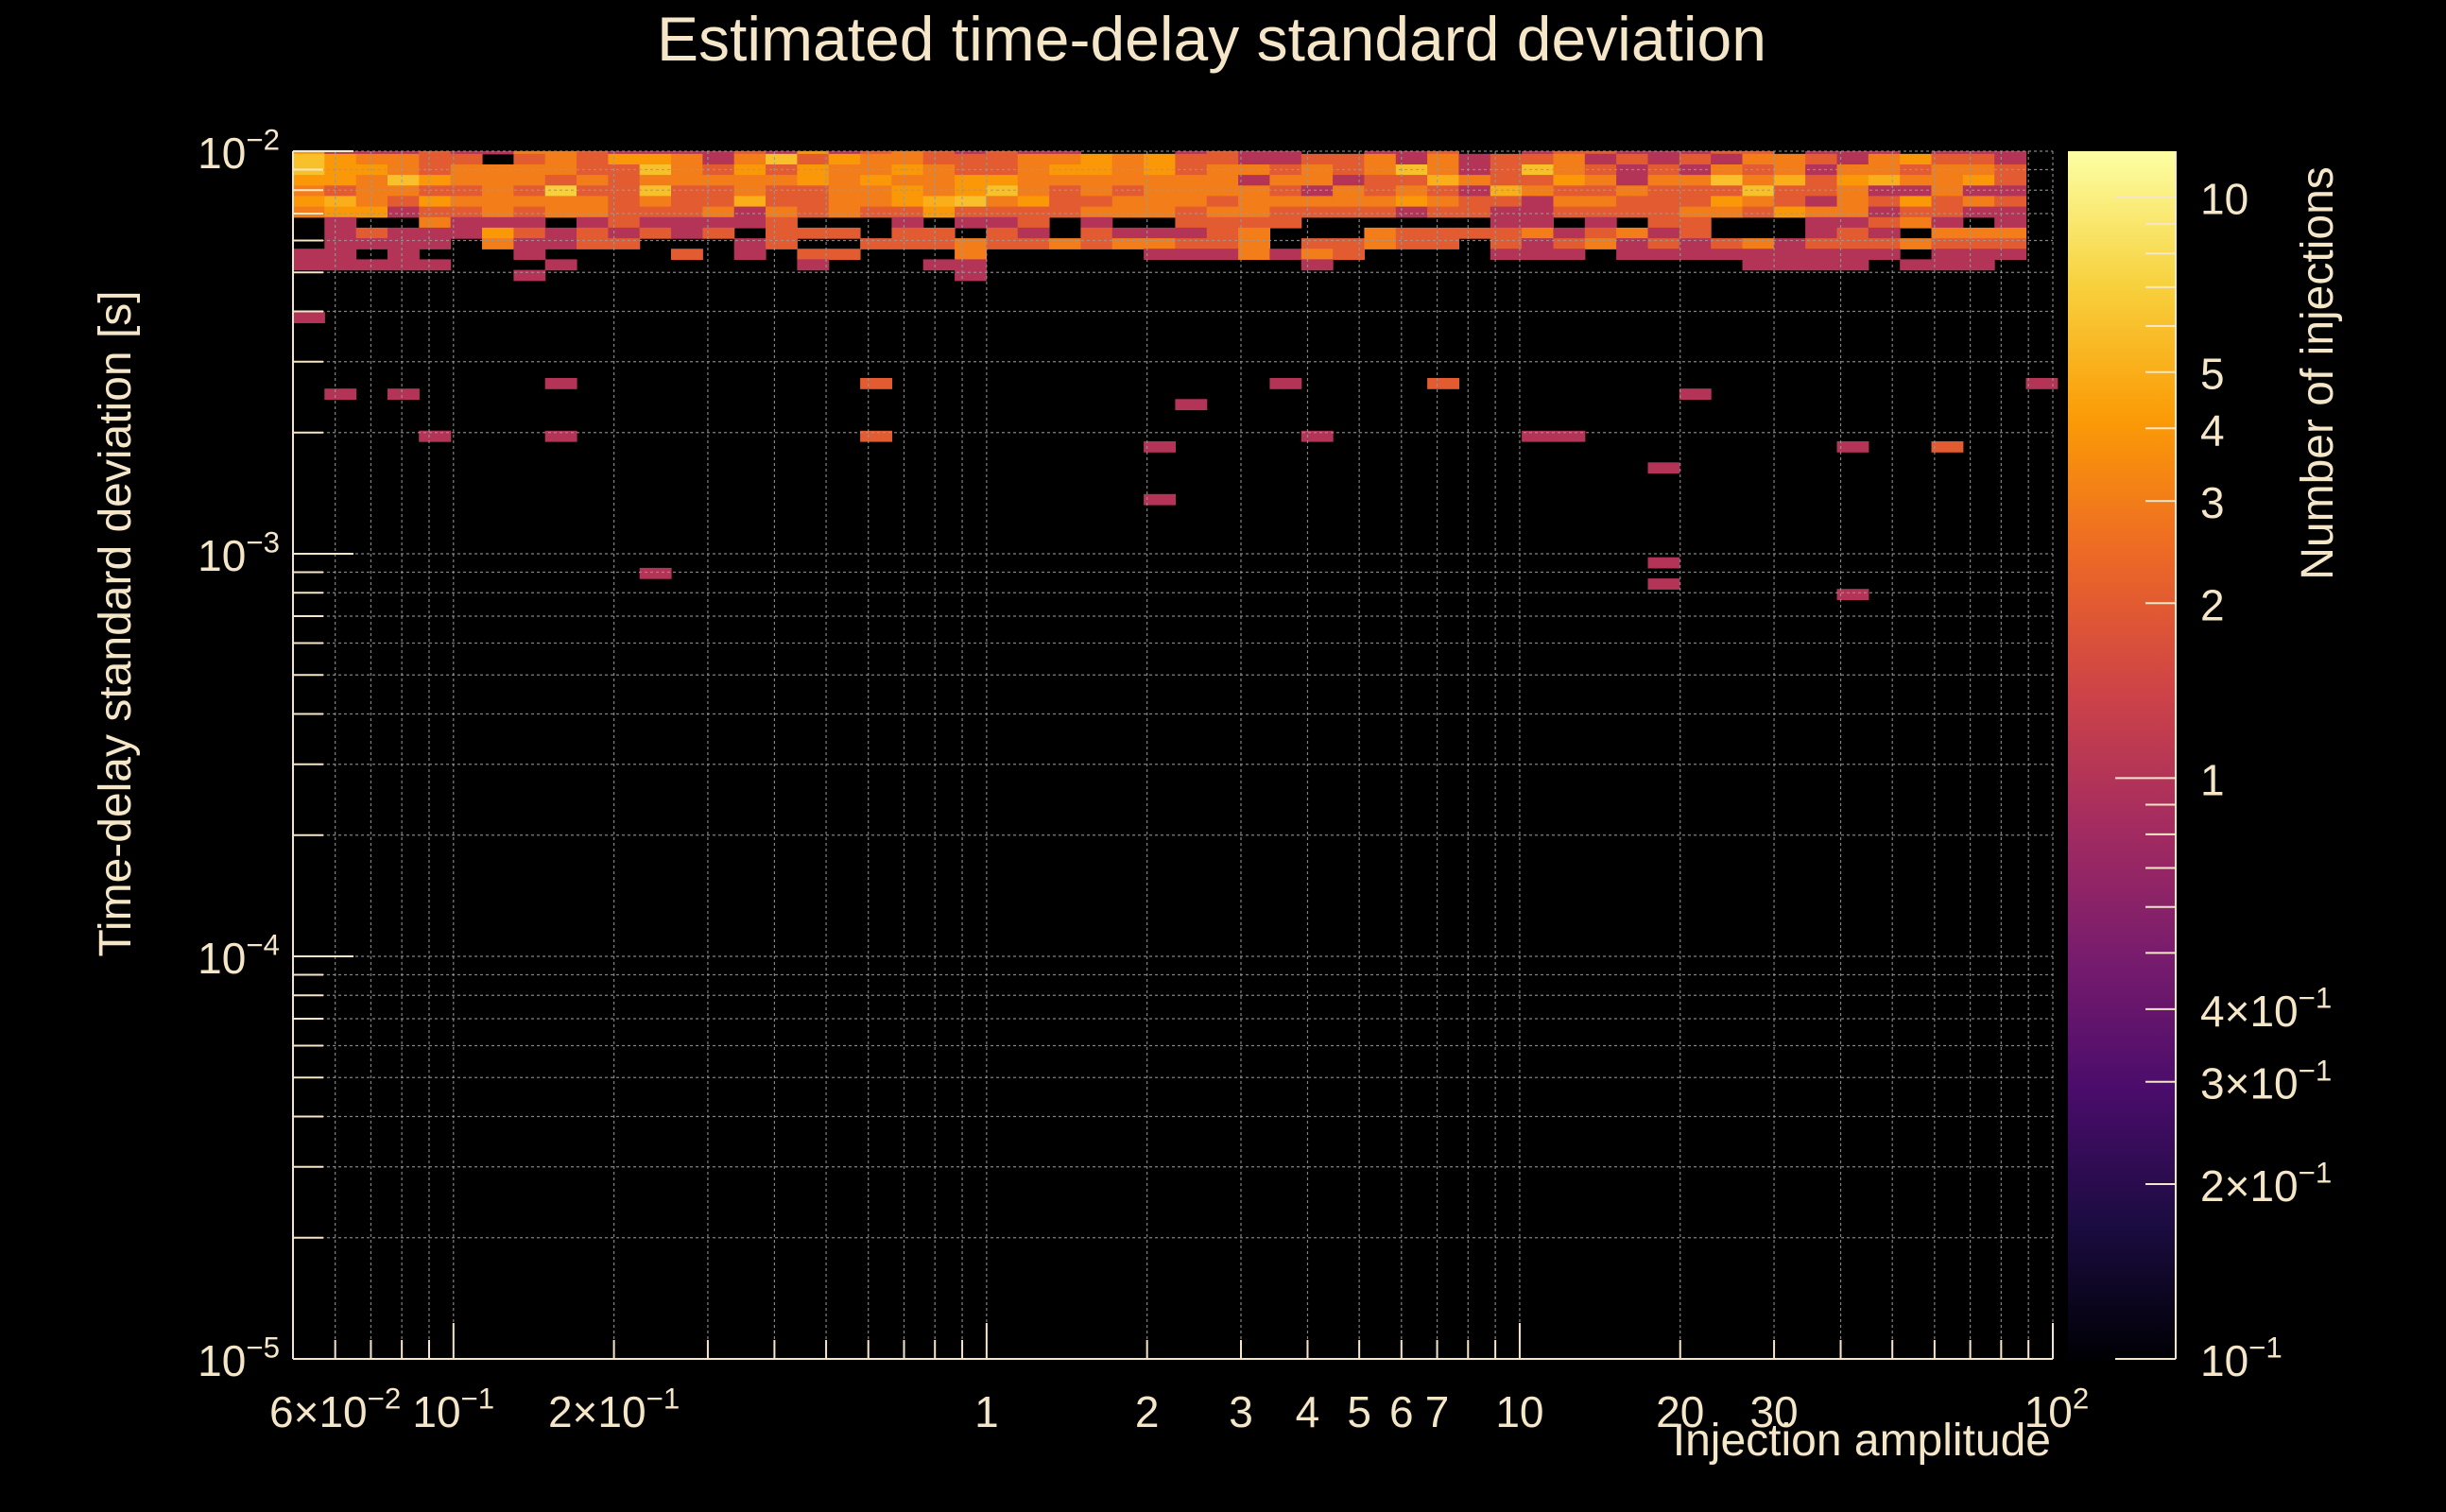 This screenshot has height=1512, width=2446. I want to click on y-axis-label: Time-delay standard deviation [s], so click(116, 623).